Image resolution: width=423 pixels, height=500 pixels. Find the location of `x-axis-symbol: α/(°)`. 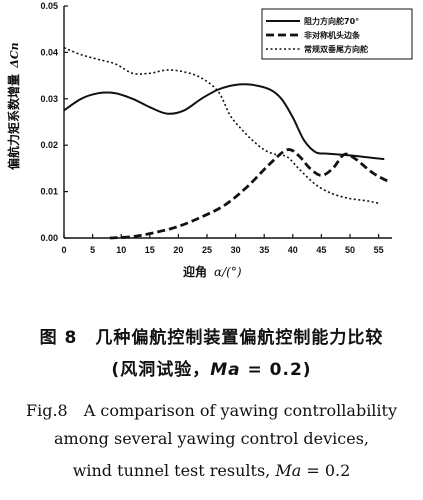

x-axis-symbol: α/(°) is located at coordinates (228, 272).